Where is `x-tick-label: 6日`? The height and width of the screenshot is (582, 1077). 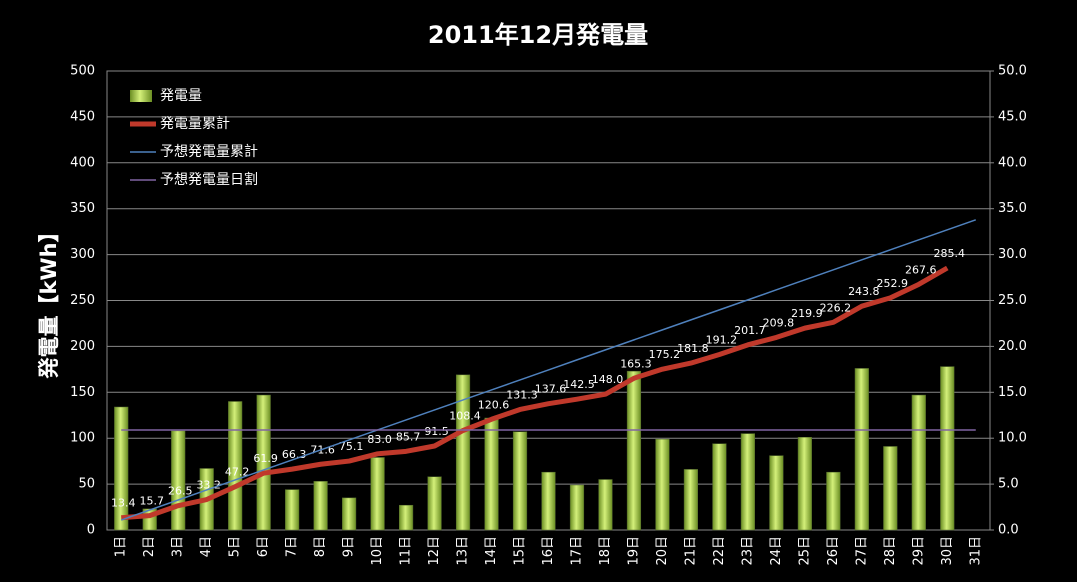 x-tick-label: 6日 is located at coordinates (263, 546).